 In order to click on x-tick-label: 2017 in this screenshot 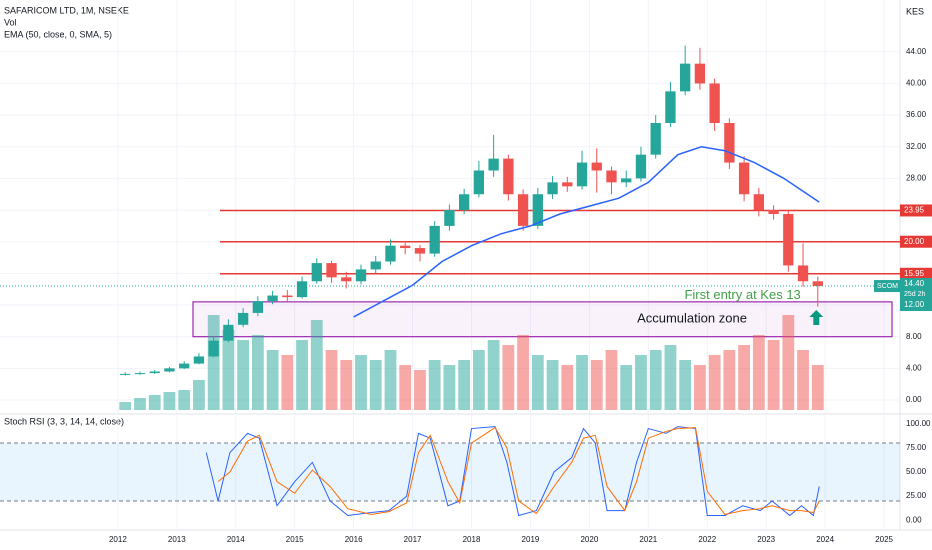, I will do `click(413, 539)`.